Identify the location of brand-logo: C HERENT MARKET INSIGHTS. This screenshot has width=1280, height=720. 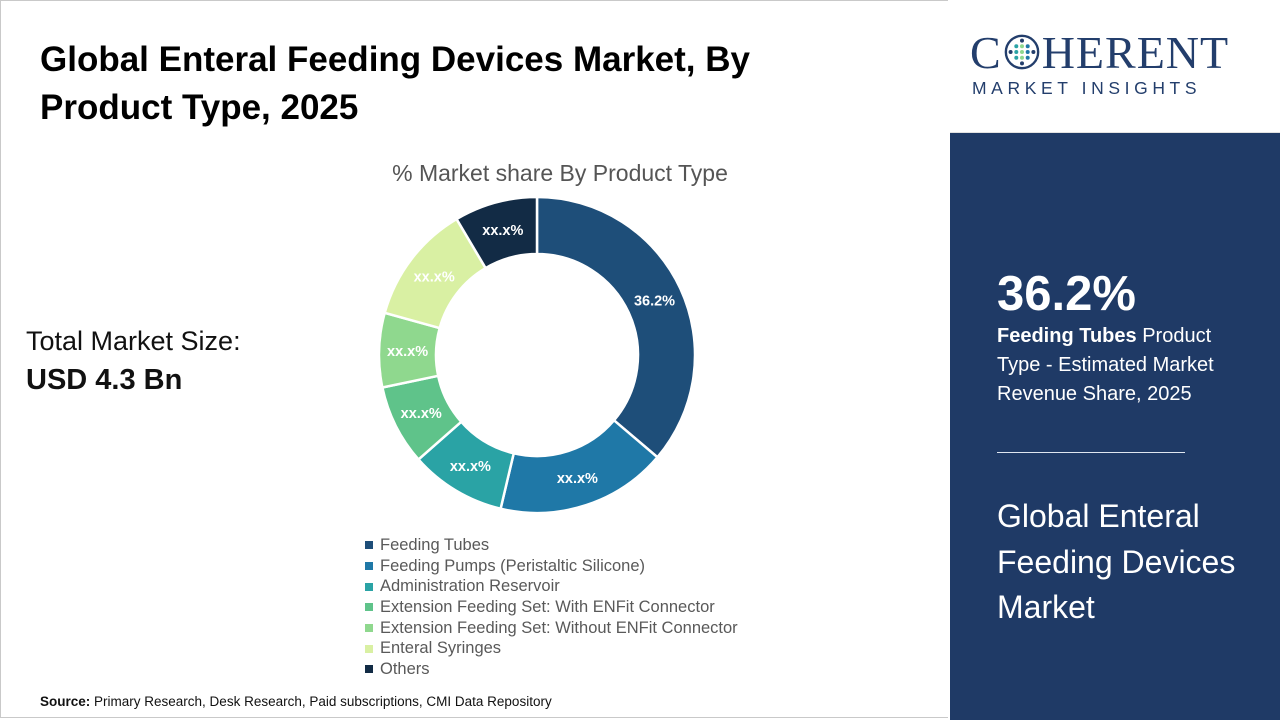
(1115, 66).